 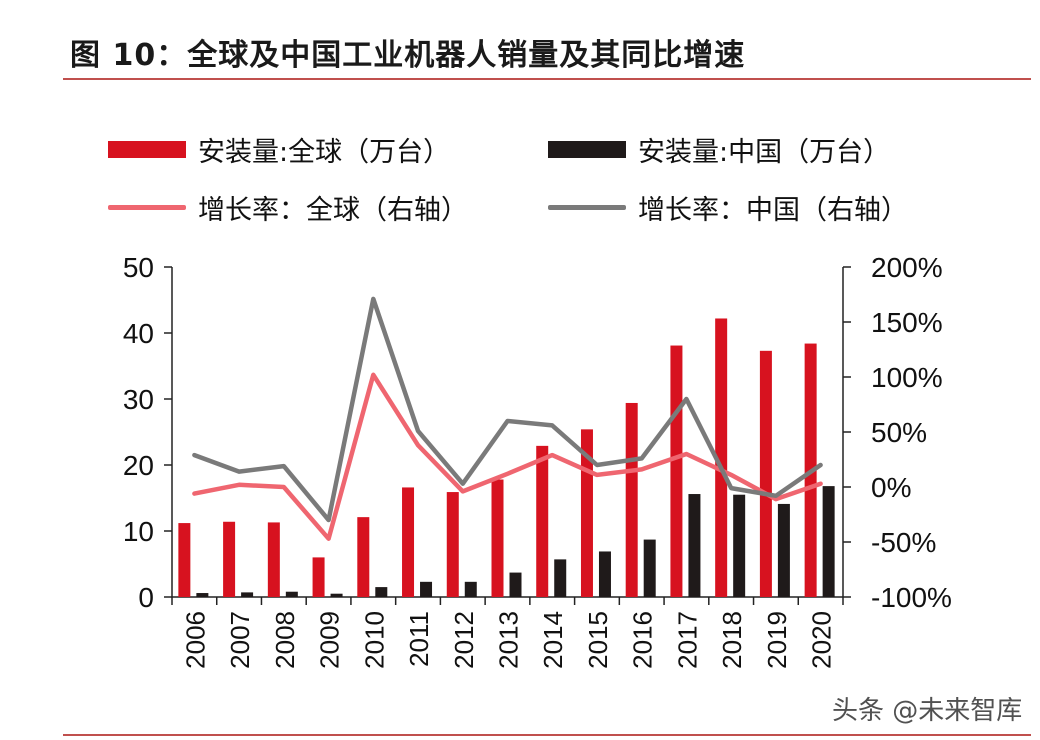 I want to click on legend-label-china-growth: 增长率：中国（右轴）, so click(x=773, y=210).